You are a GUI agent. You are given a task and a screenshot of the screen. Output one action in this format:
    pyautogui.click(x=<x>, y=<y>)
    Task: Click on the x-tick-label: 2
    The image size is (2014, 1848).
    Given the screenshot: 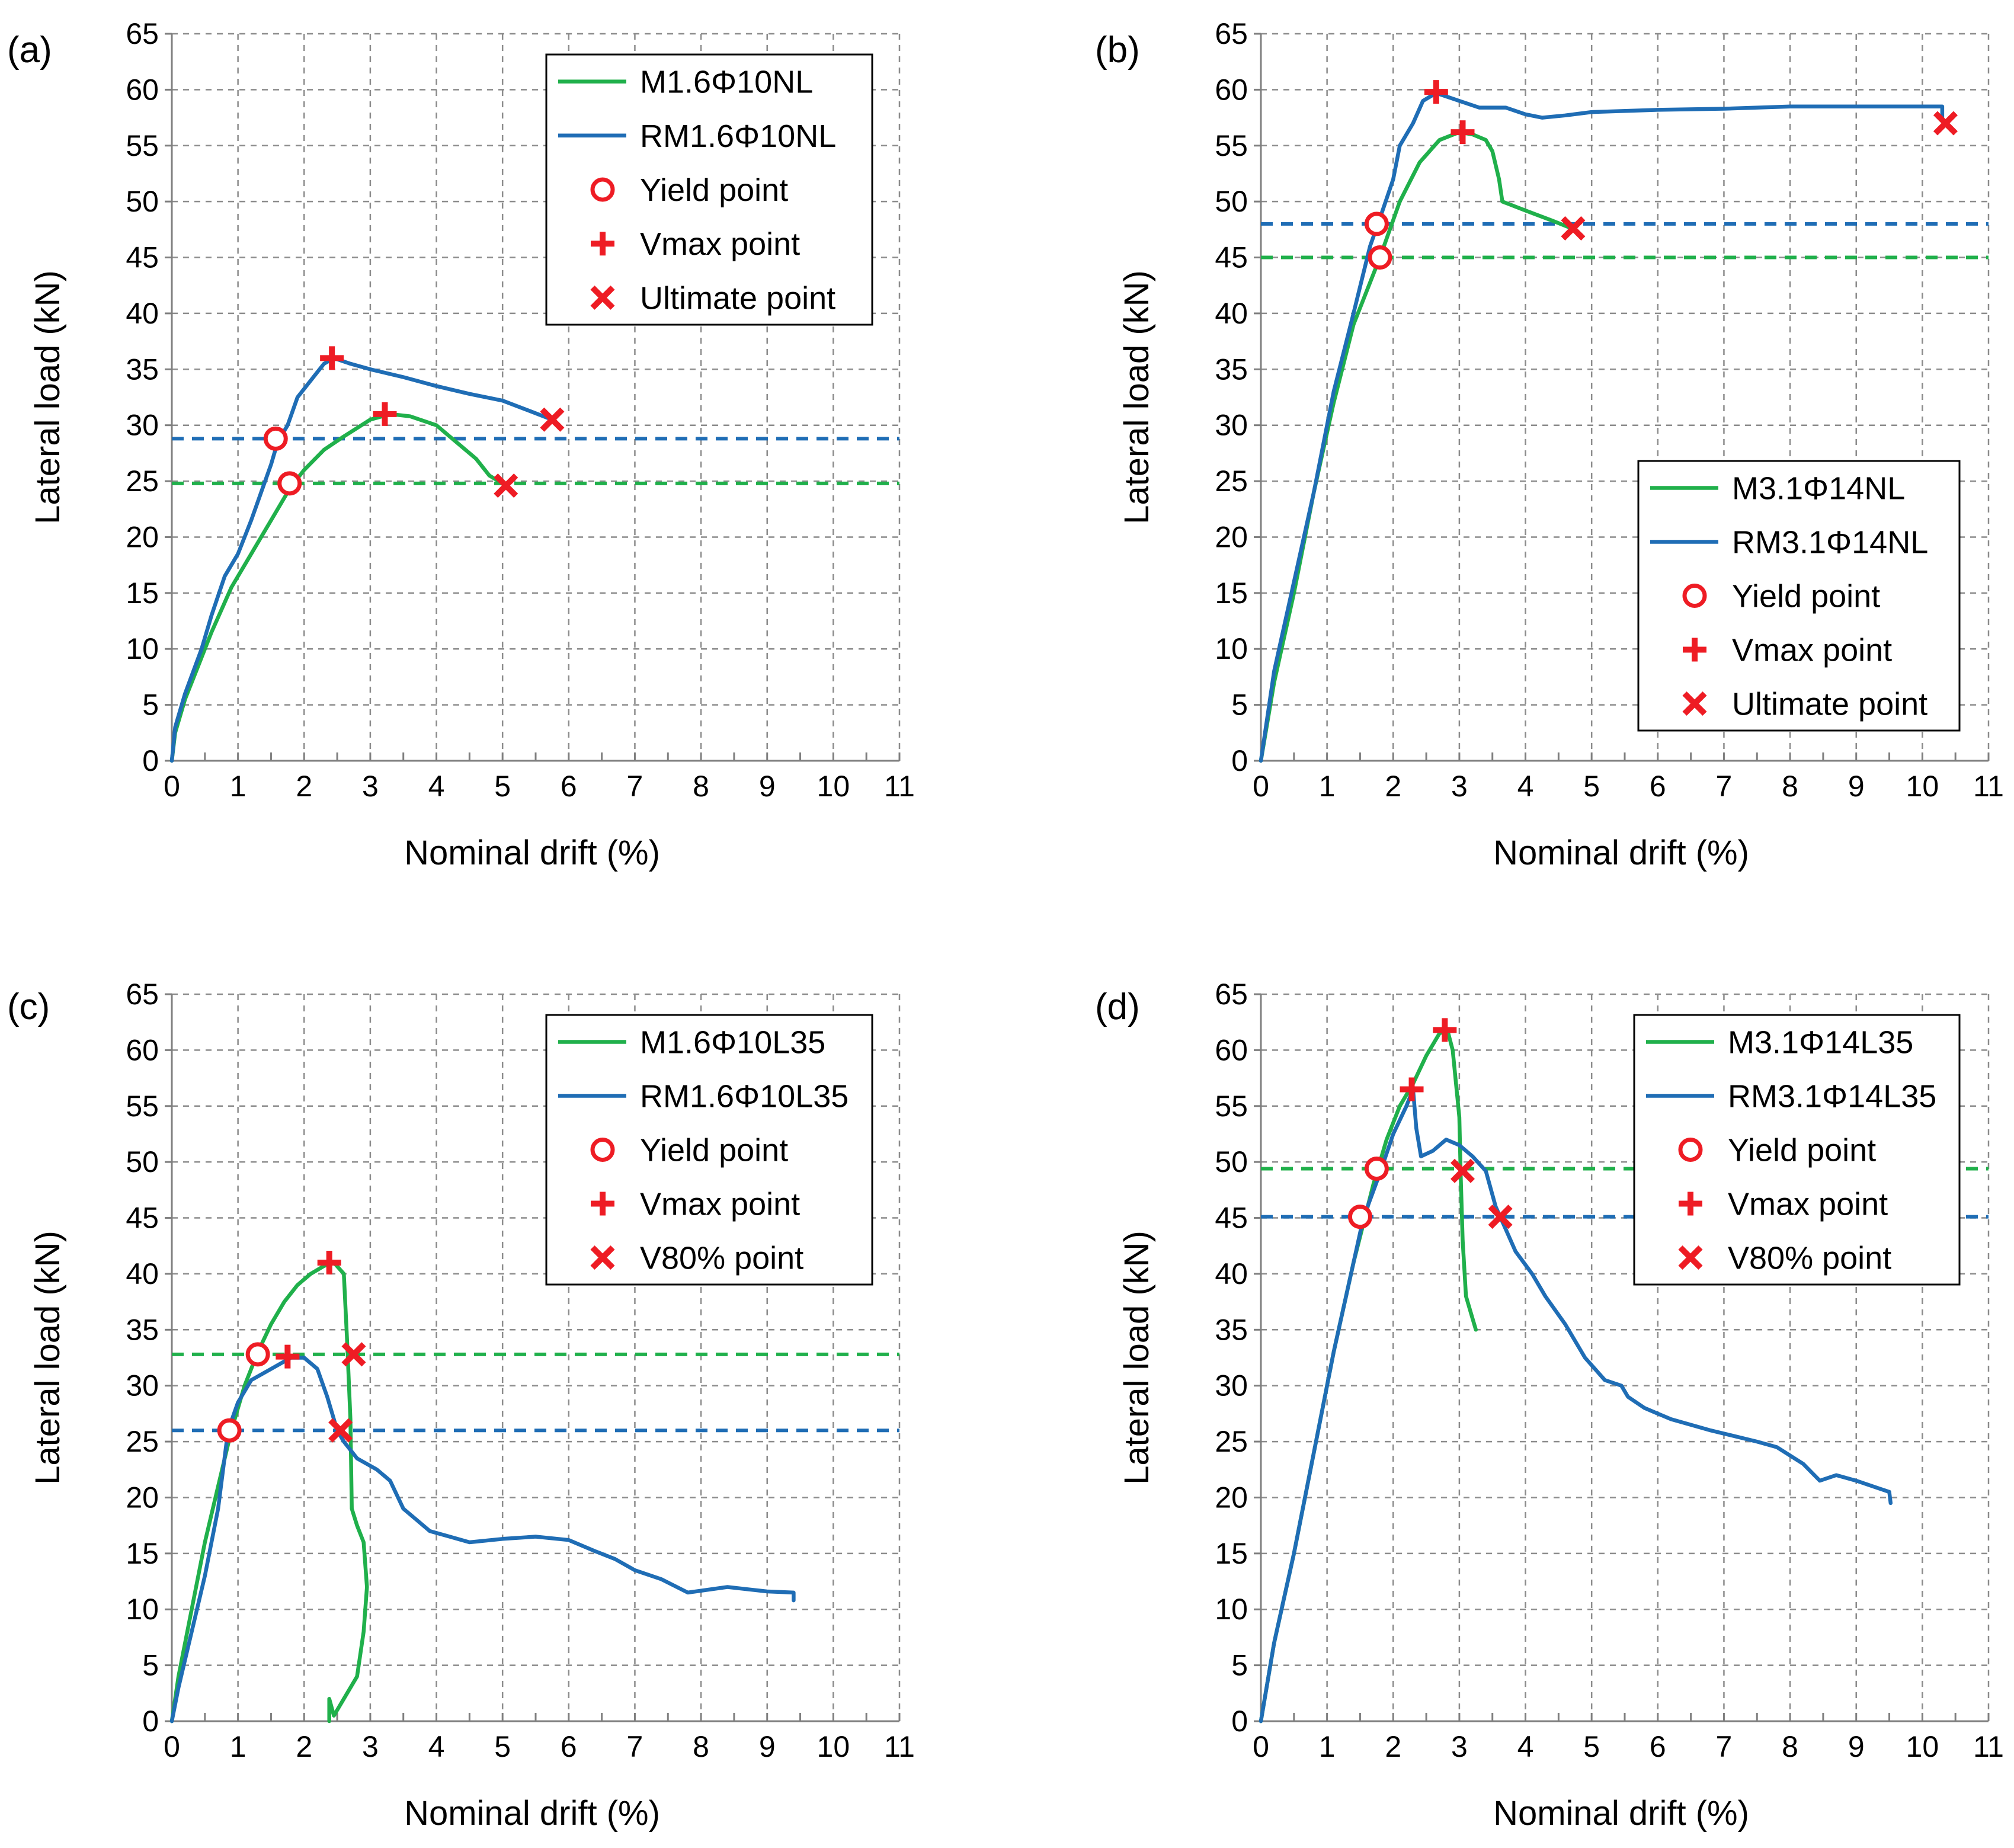 What is the action you would take?
    pyautogui.click(x=304, y=1746)
    